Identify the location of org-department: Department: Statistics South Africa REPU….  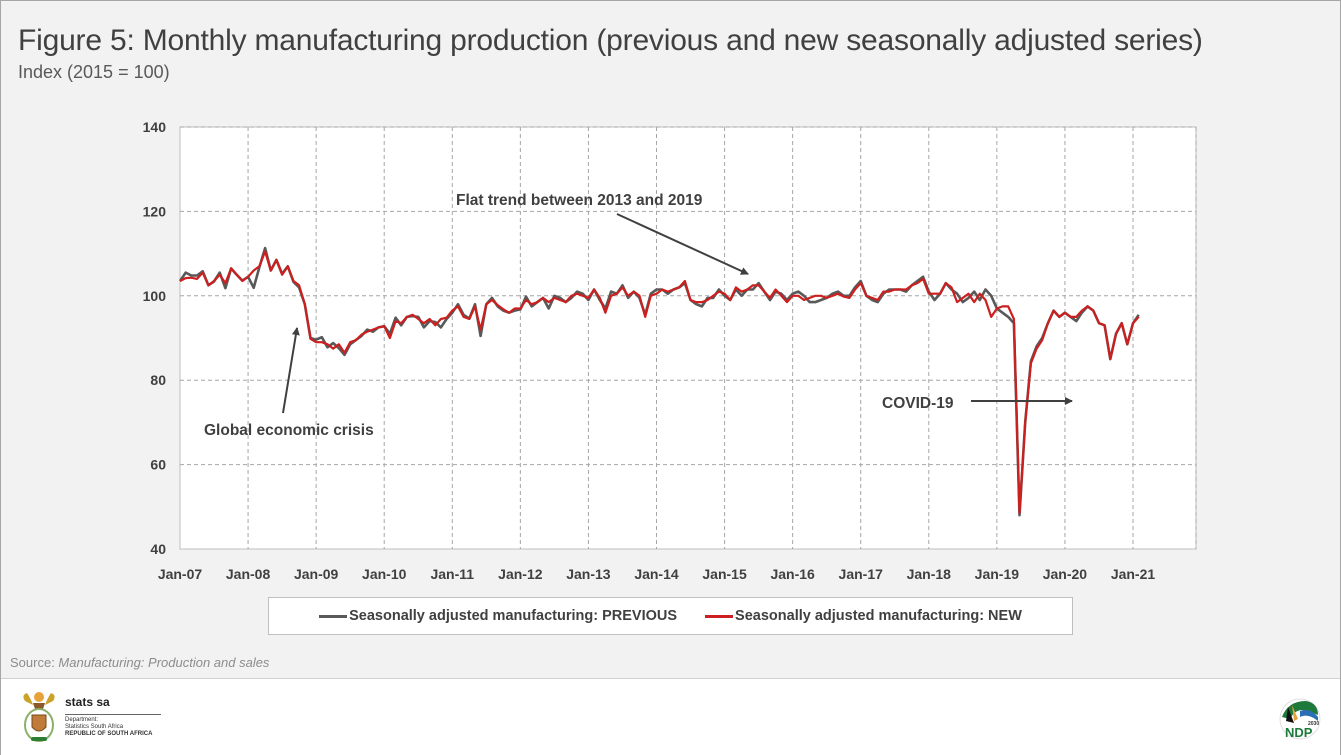
(108, 727).